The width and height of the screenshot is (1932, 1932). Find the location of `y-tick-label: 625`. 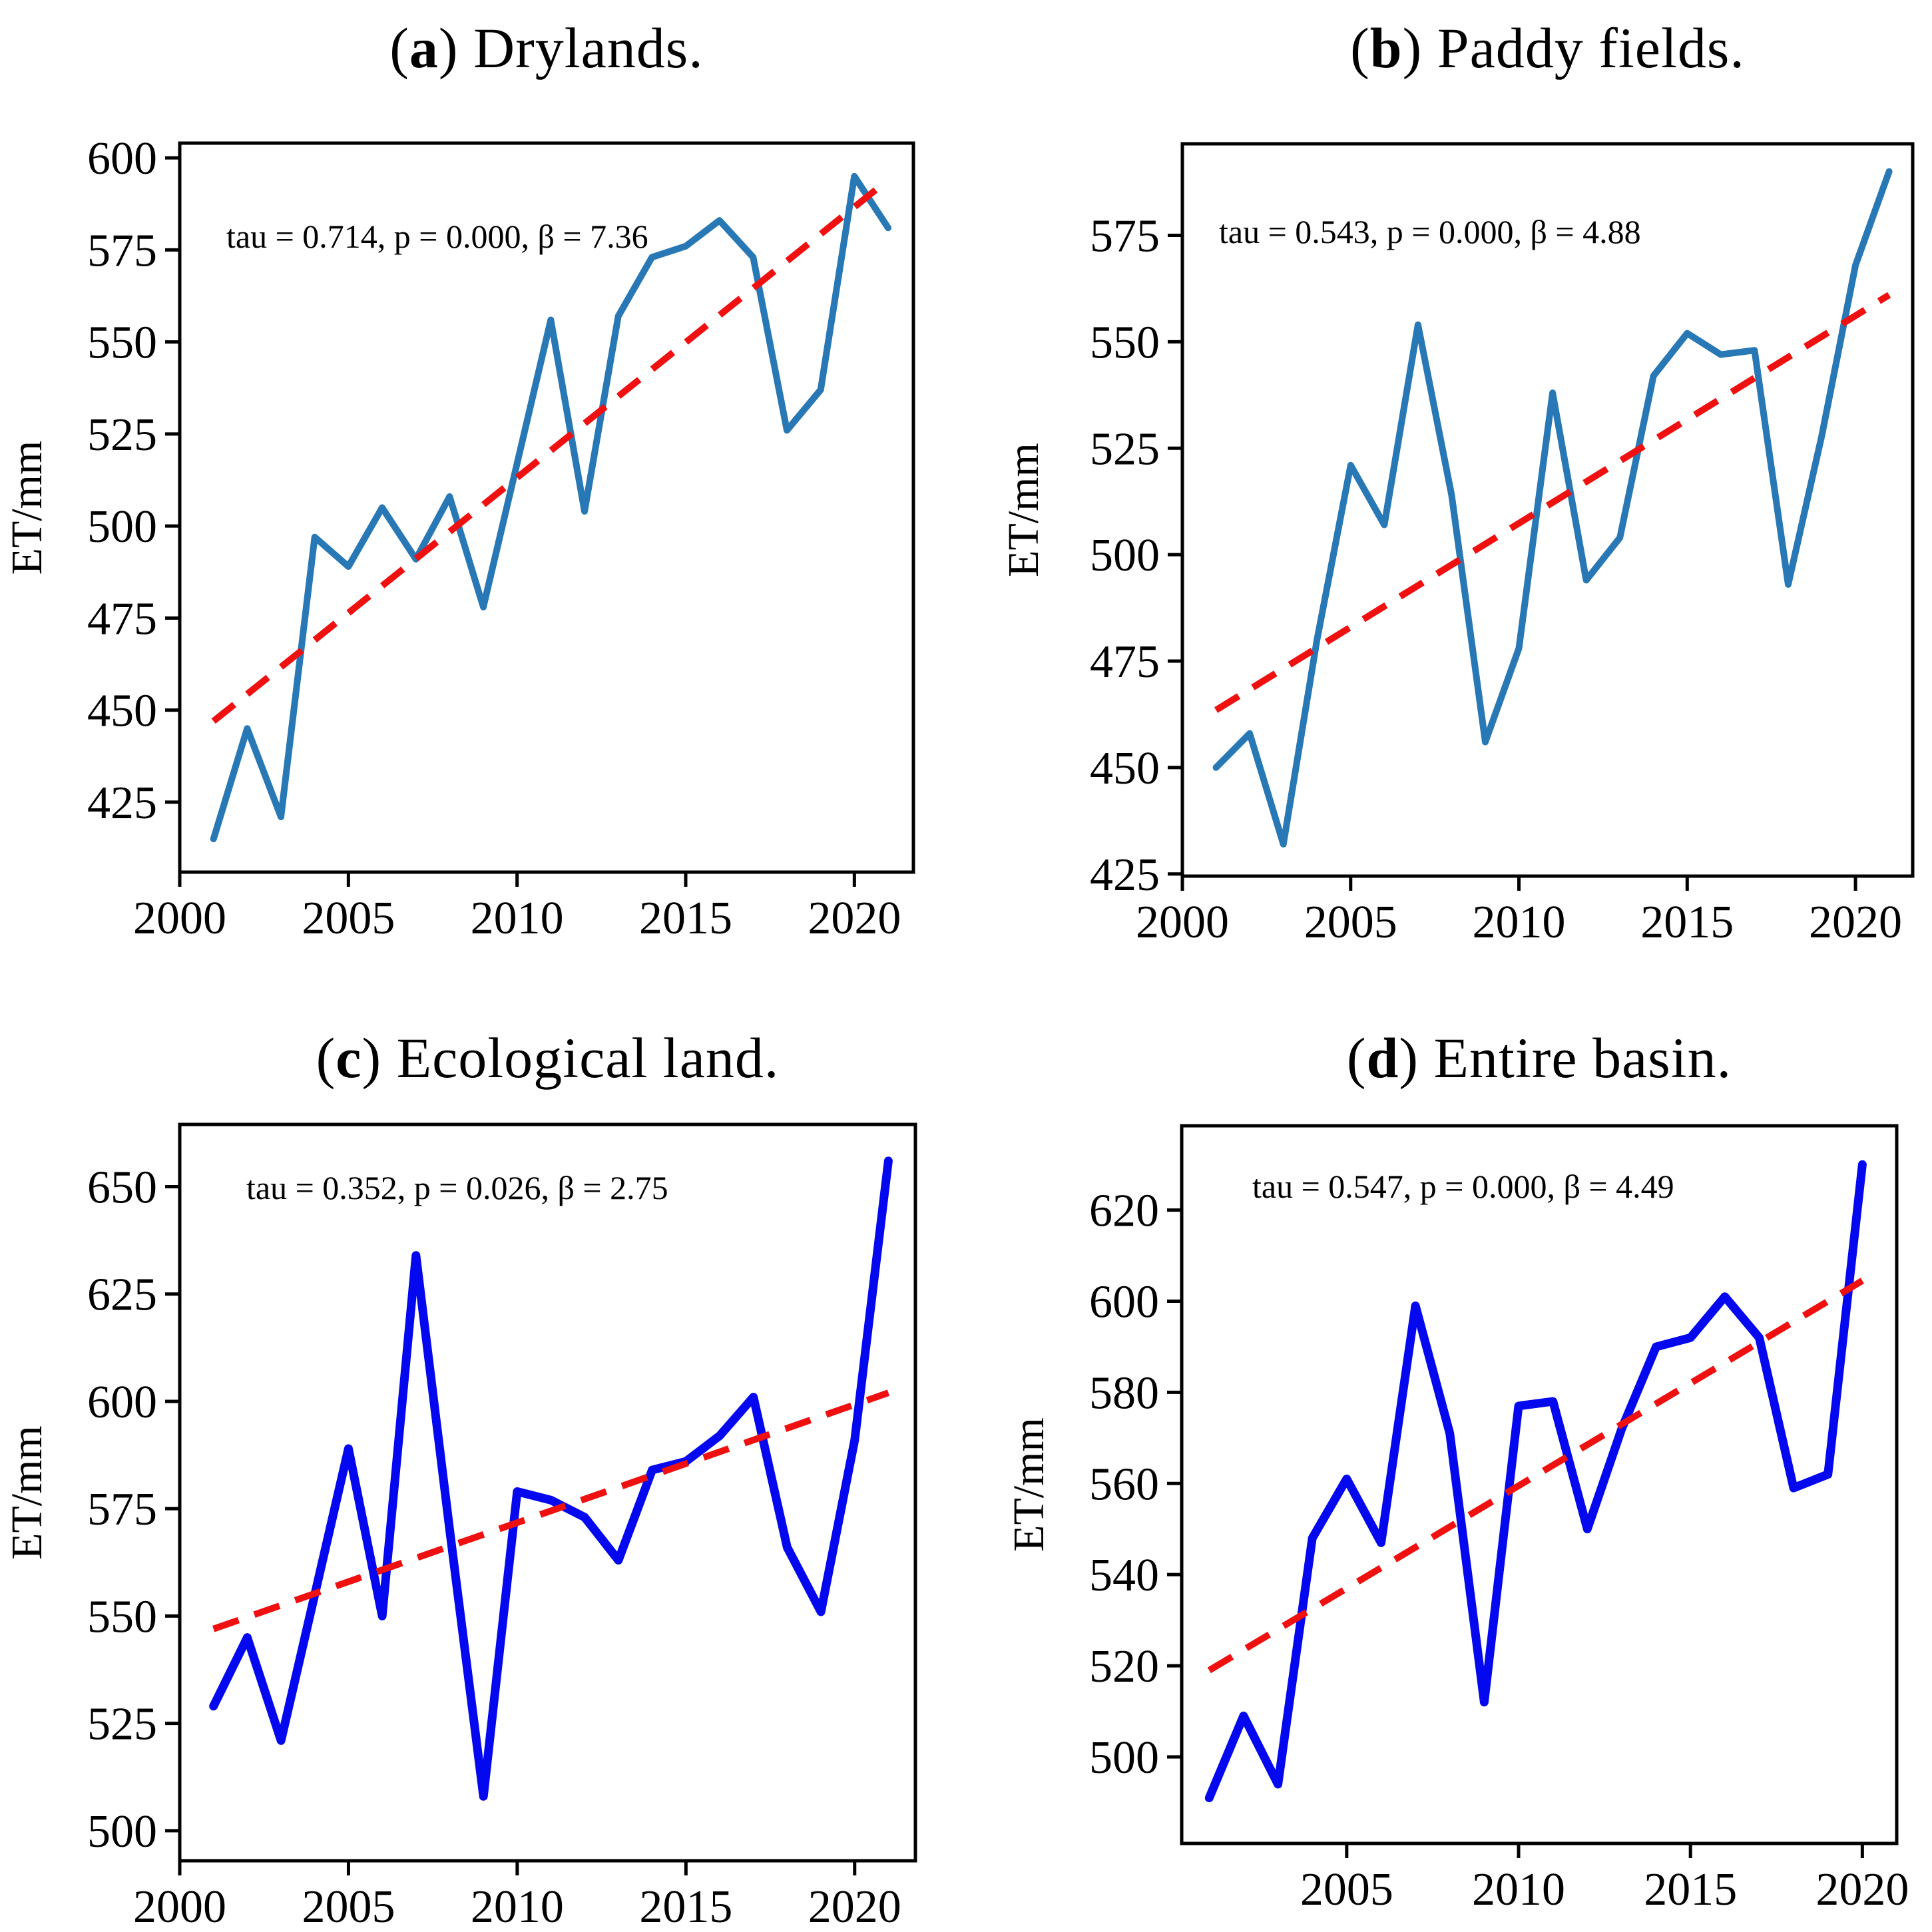

y-tick-label: 625 is located at coordinates (122, 1295).